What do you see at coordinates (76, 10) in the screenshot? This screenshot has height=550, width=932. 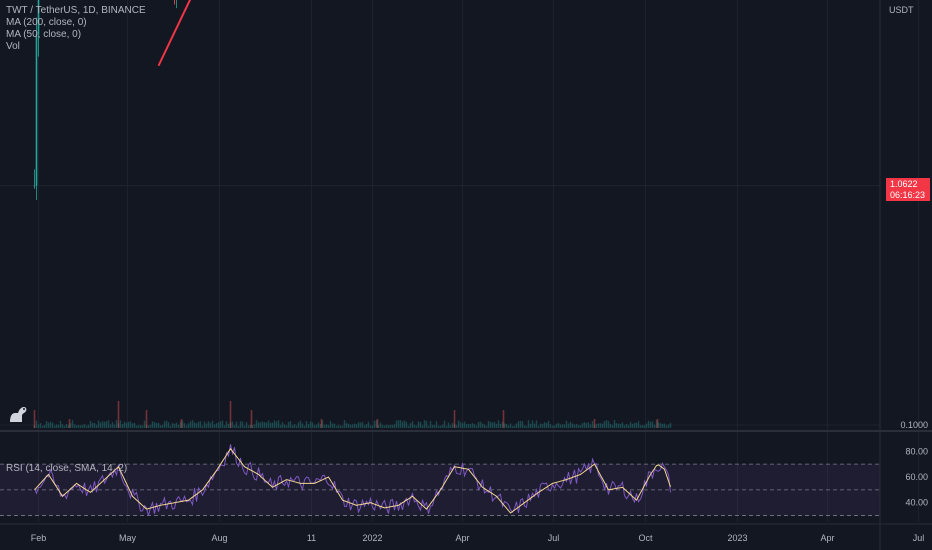 I see `symbol-title: TWT / TetherUS, 1D, BINANCE` at bounding box center [76, 10].